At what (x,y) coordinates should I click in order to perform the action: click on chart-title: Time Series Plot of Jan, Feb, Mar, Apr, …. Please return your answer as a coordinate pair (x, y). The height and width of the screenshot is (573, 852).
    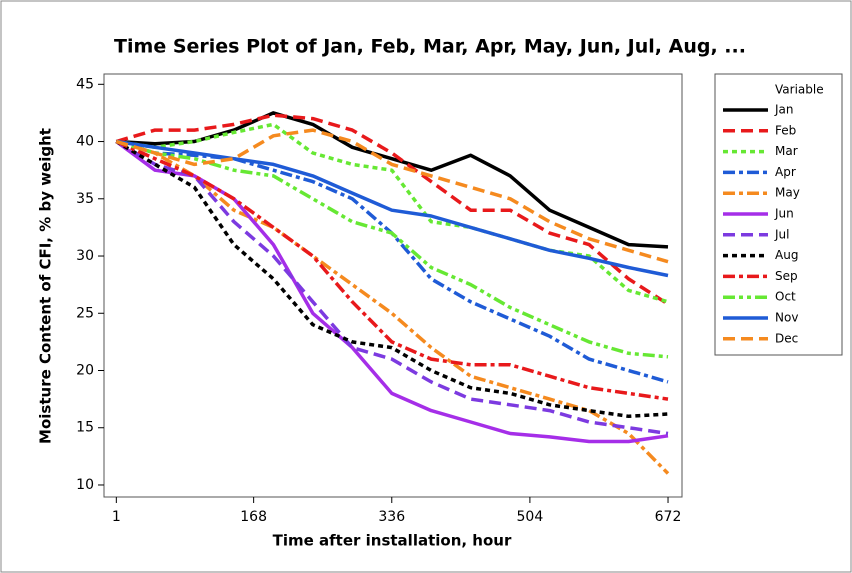
    Looking at the image, I should click on (430, 47).